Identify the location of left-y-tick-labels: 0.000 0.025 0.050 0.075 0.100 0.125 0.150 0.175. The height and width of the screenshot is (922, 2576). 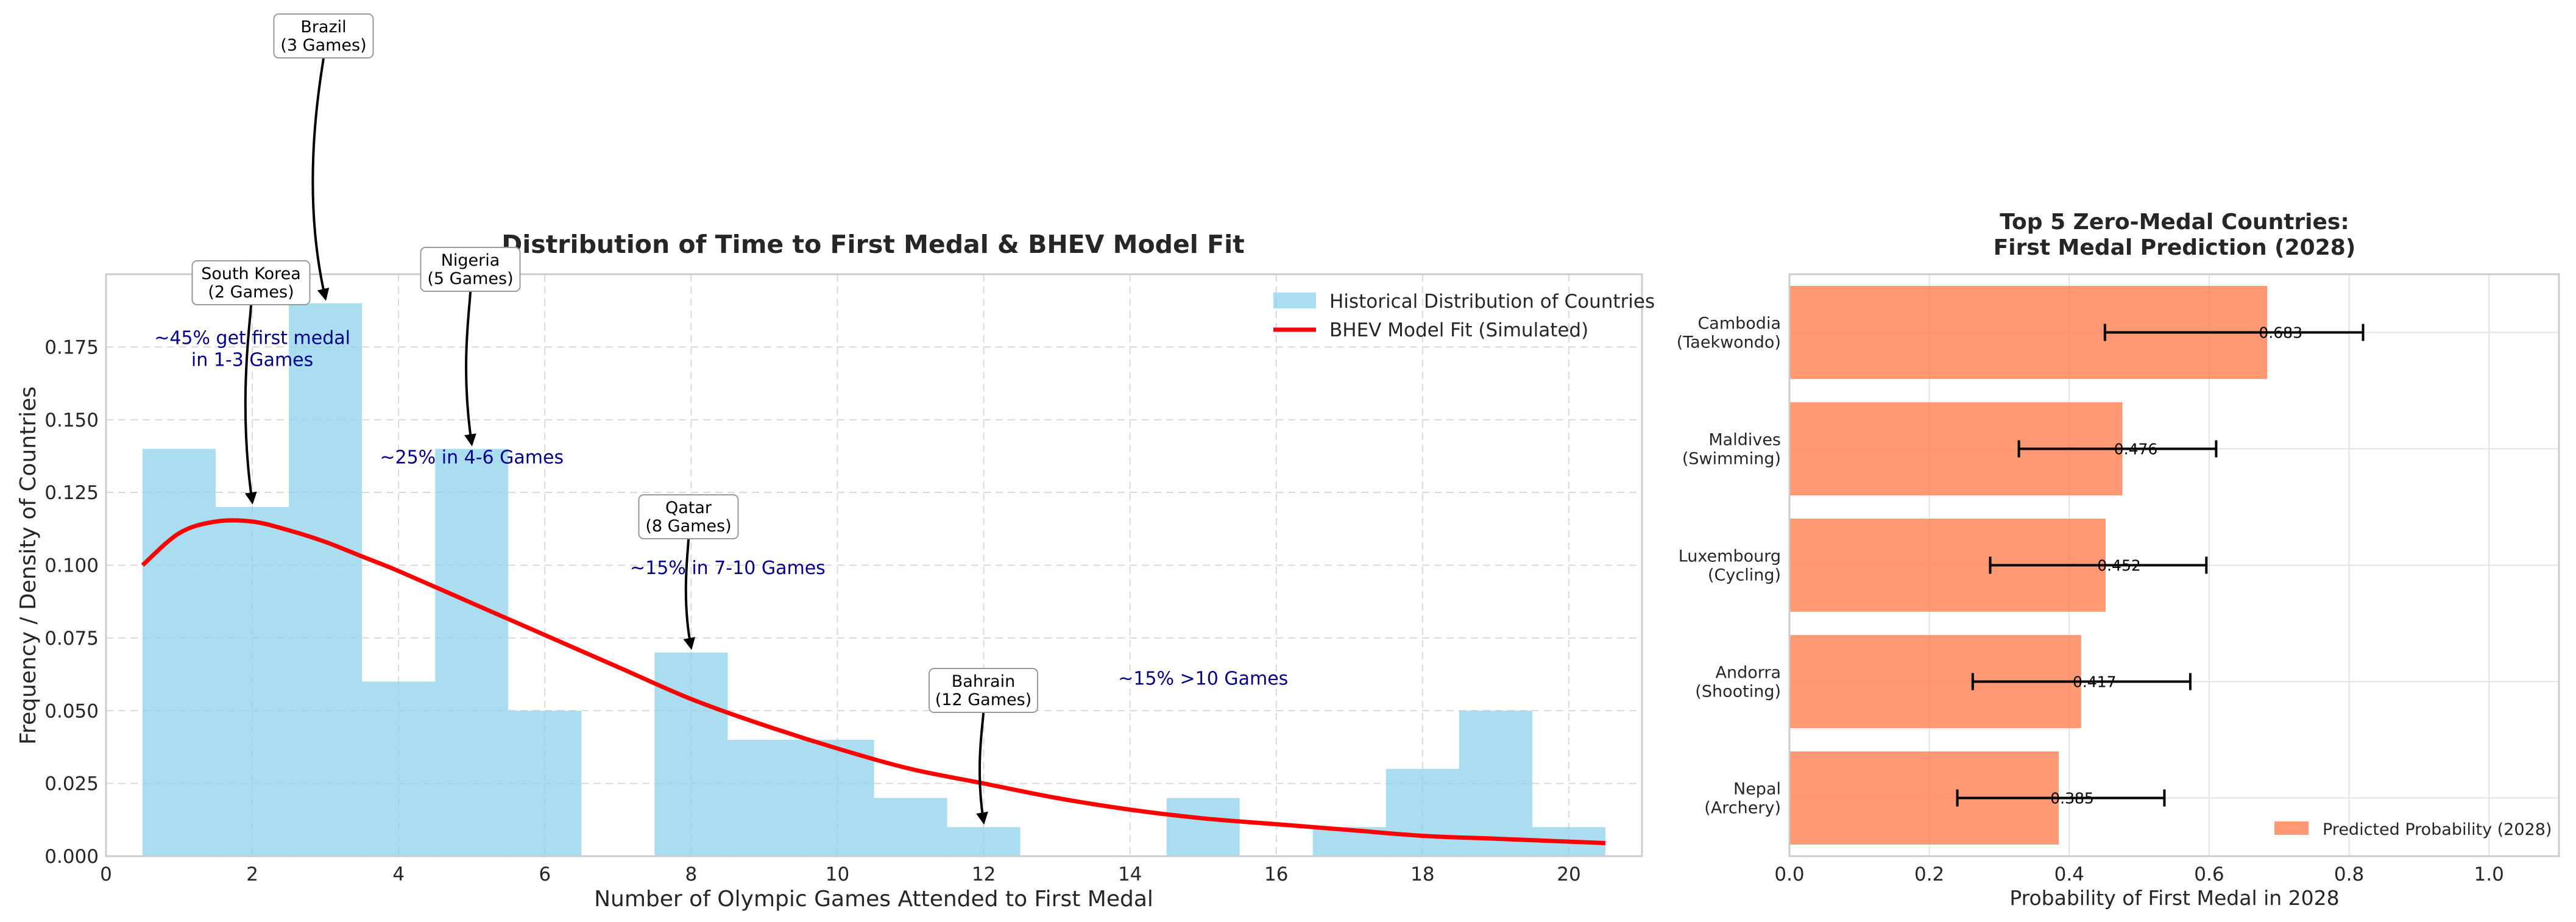
(71, 602).